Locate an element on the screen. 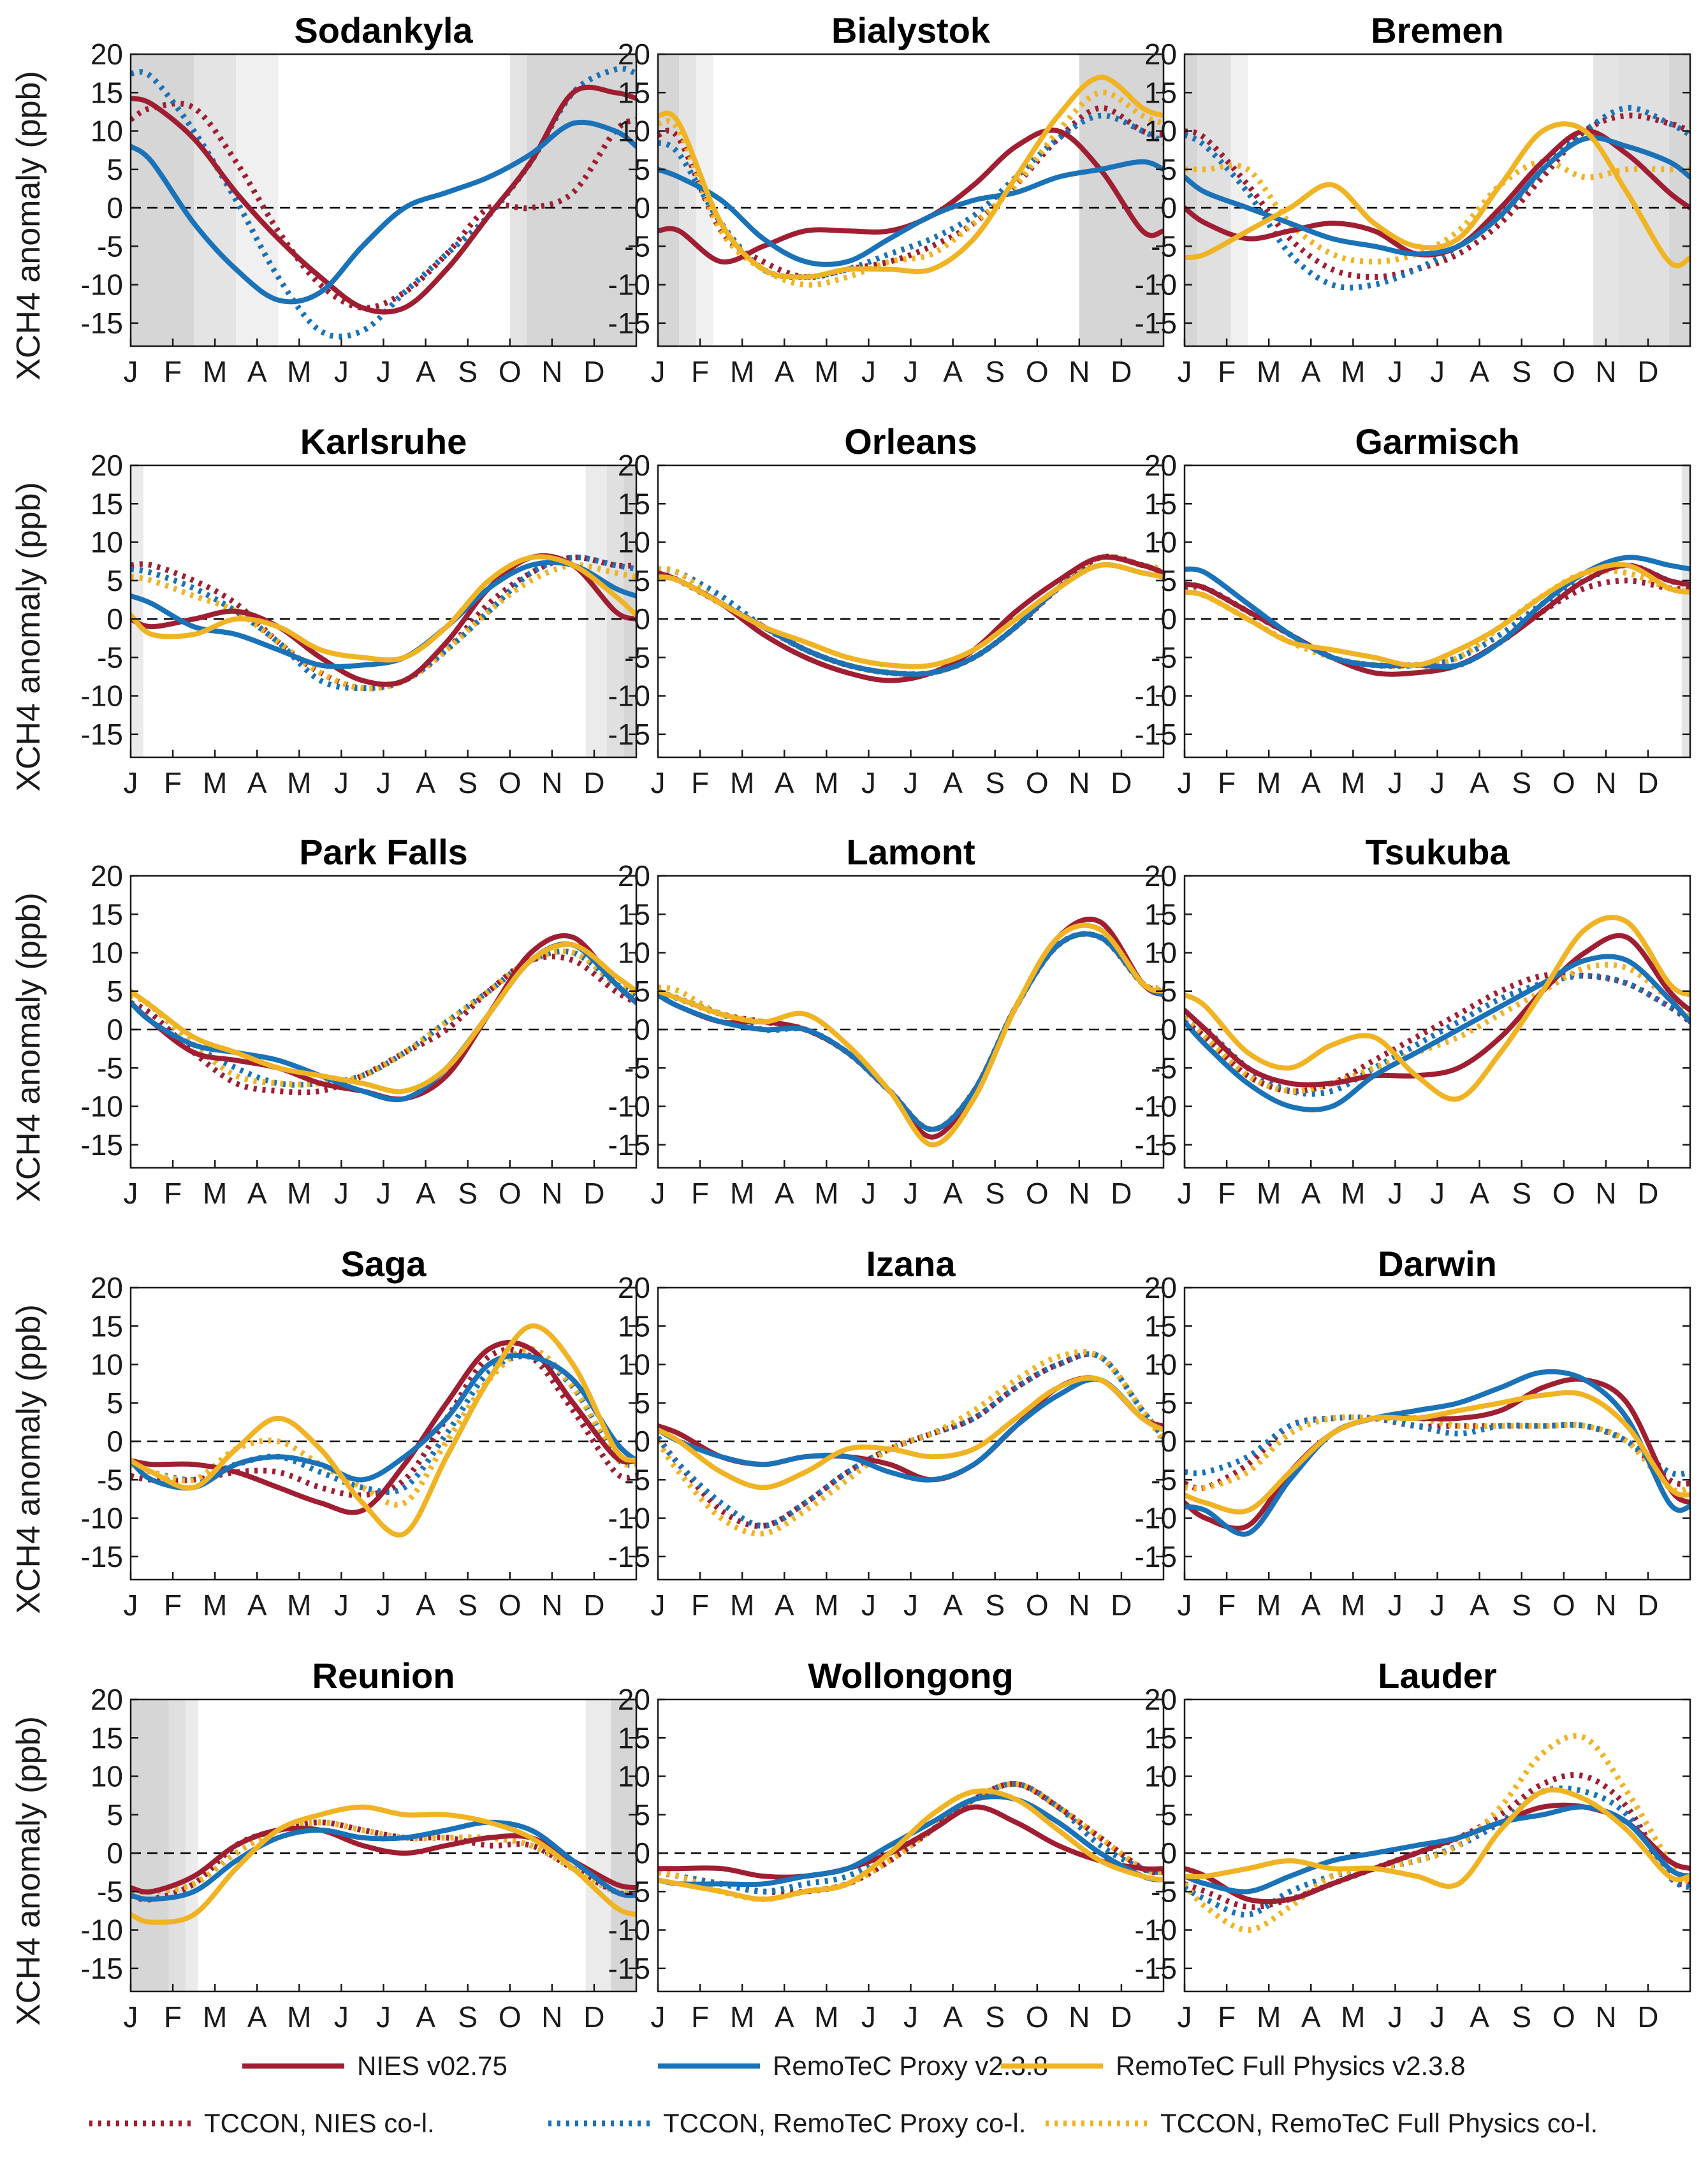  legend-label: TCCON, RemoTeC Proxy co-l. is located at coordinates (844, 2123).